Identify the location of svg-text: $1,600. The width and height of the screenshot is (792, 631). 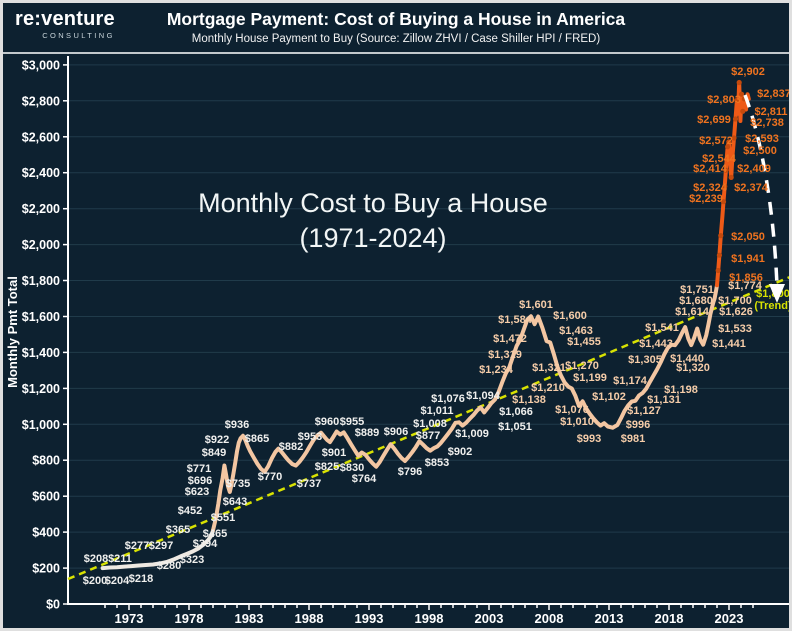
(41, 317).